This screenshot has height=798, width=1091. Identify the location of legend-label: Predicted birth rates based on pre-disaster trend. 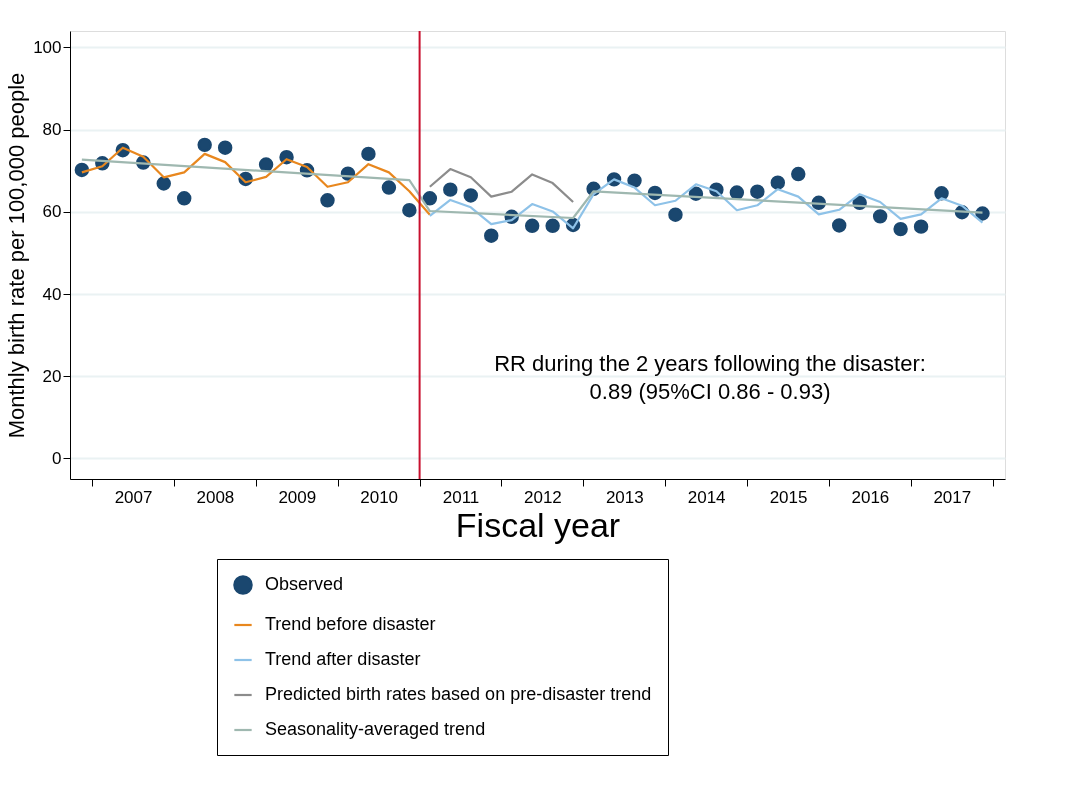
(458, 694).